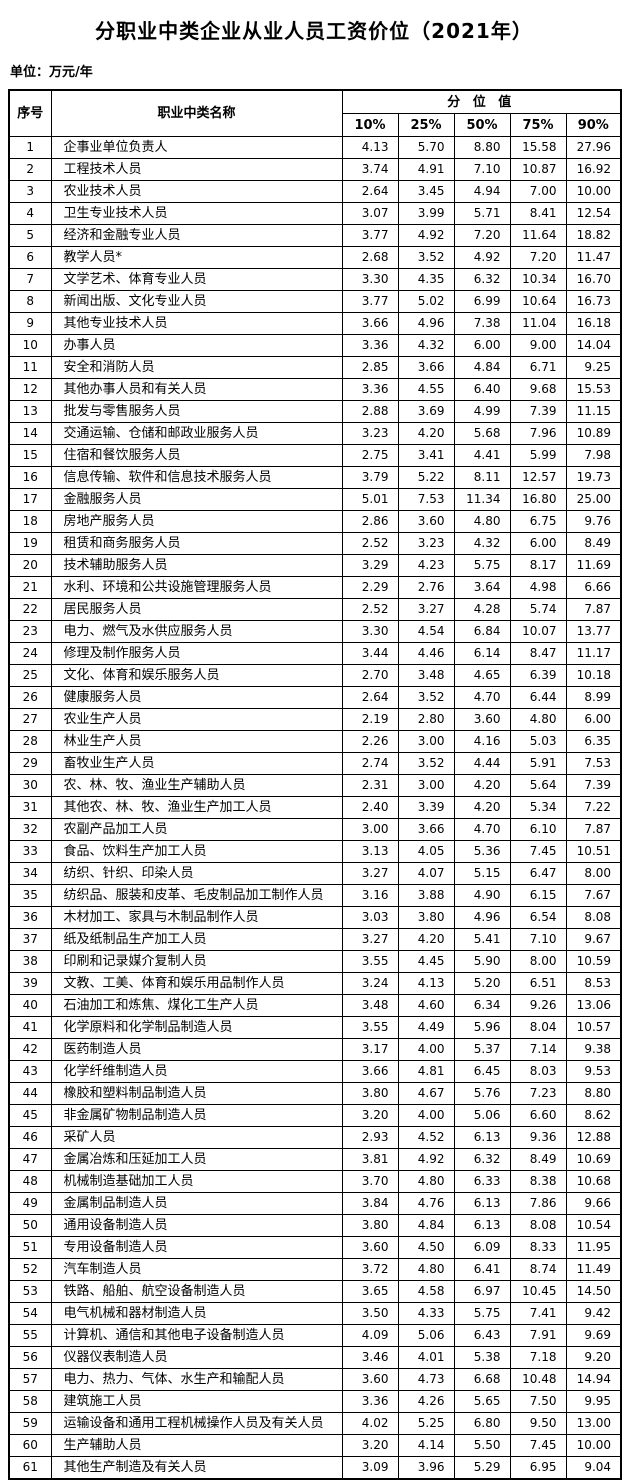 This screenshot has width=628, height=1480. I want to click on p75-value-cell: 10.45, so click(538, 1291).